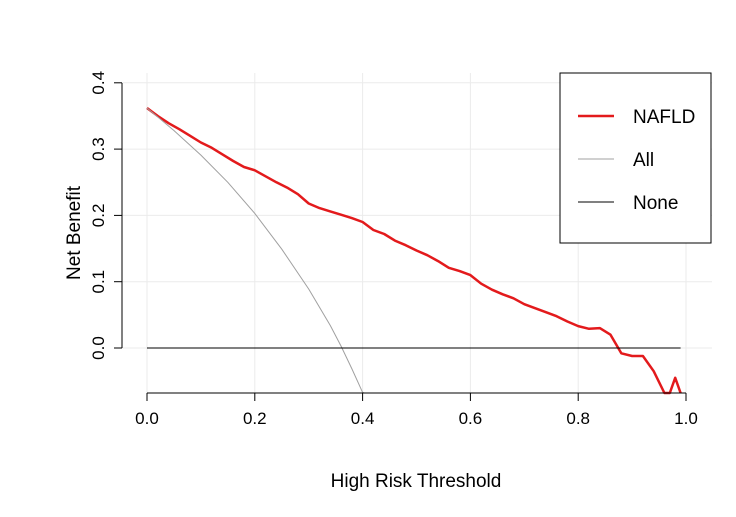 This screenshot has width=736, height=517. I want to click on y-axis-ticks: 0.0 0.1 0.2 0.3 0.4, so click(105, 215).